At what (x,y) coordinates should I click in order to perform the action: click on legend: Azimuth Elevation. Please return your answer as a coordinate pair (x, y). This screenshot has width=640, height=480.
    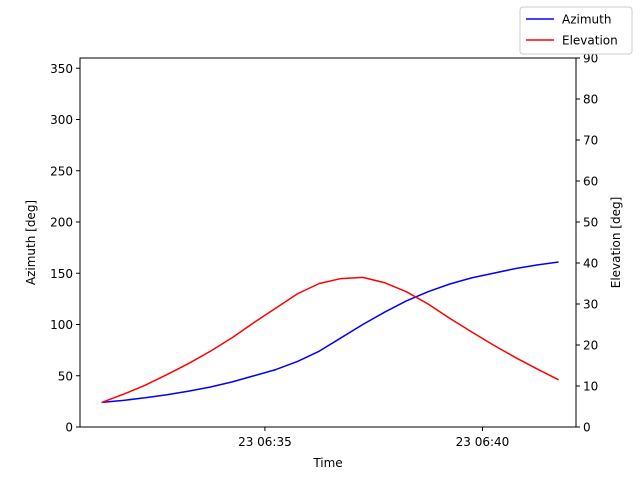
    Looking at the image, I should click on (576, 30).